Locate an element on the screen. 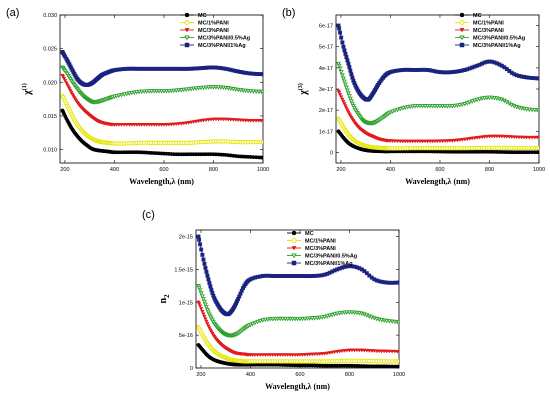  legend-label: MC/3%PANI/1%Ag is located at coordinates (222, 46).